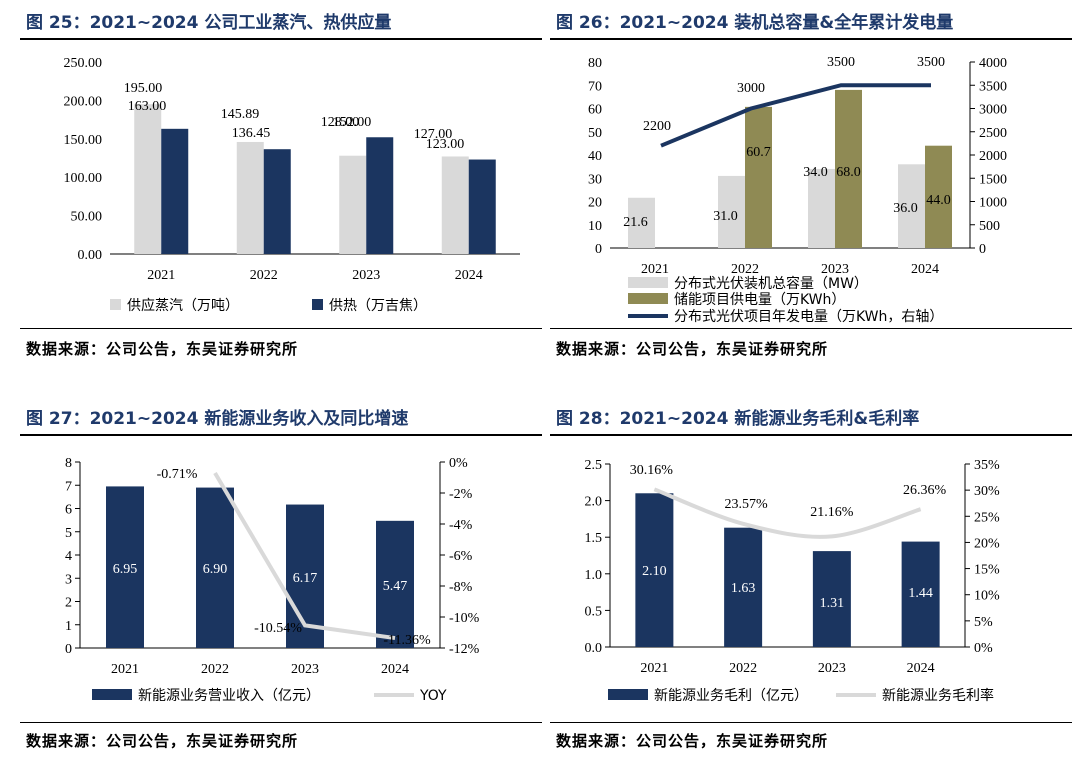 This screenshot has height=767, width=1080. Describe the element at coordinates (815, 172) in the screenshot. I see `bar-data-label: 34.0` at that location.